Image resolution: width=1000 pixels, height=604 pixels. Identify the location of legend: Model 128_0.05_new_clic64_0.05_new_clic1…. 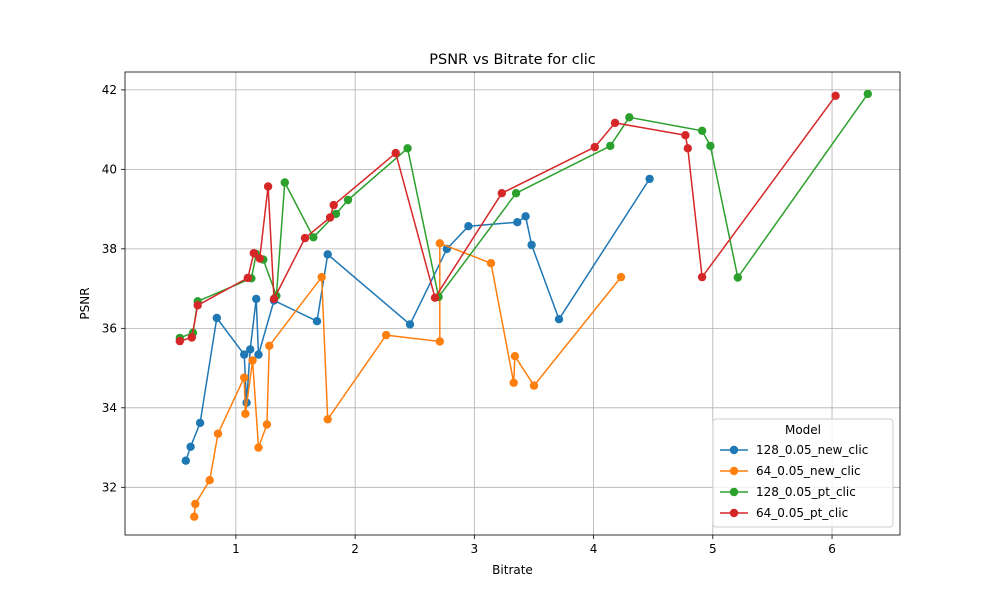
(803, 473).